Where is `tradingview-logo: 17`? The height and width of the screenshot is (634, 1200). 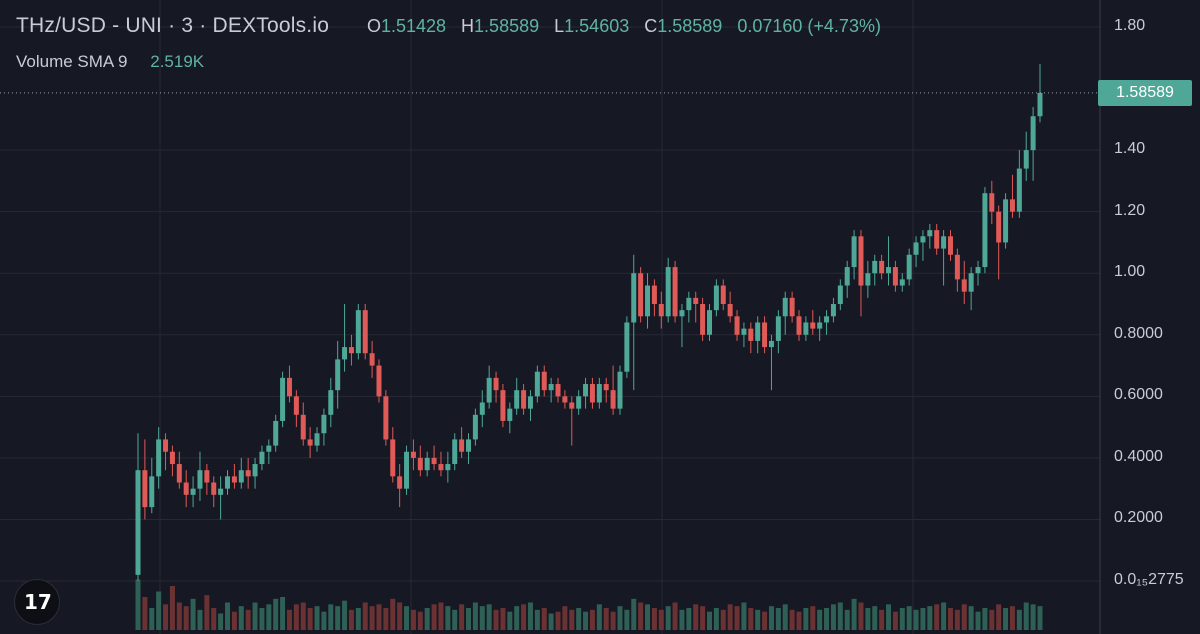
tradingview-logo: 17 is located at coordinates (37, 602).